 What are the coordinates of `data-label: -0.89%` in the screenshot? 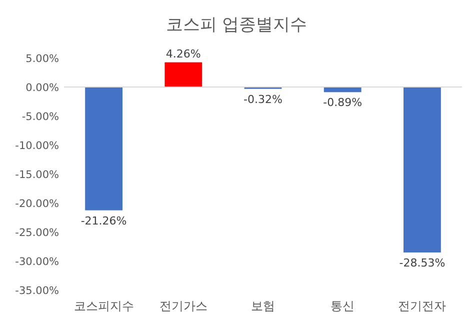 It's located at (342, 103).